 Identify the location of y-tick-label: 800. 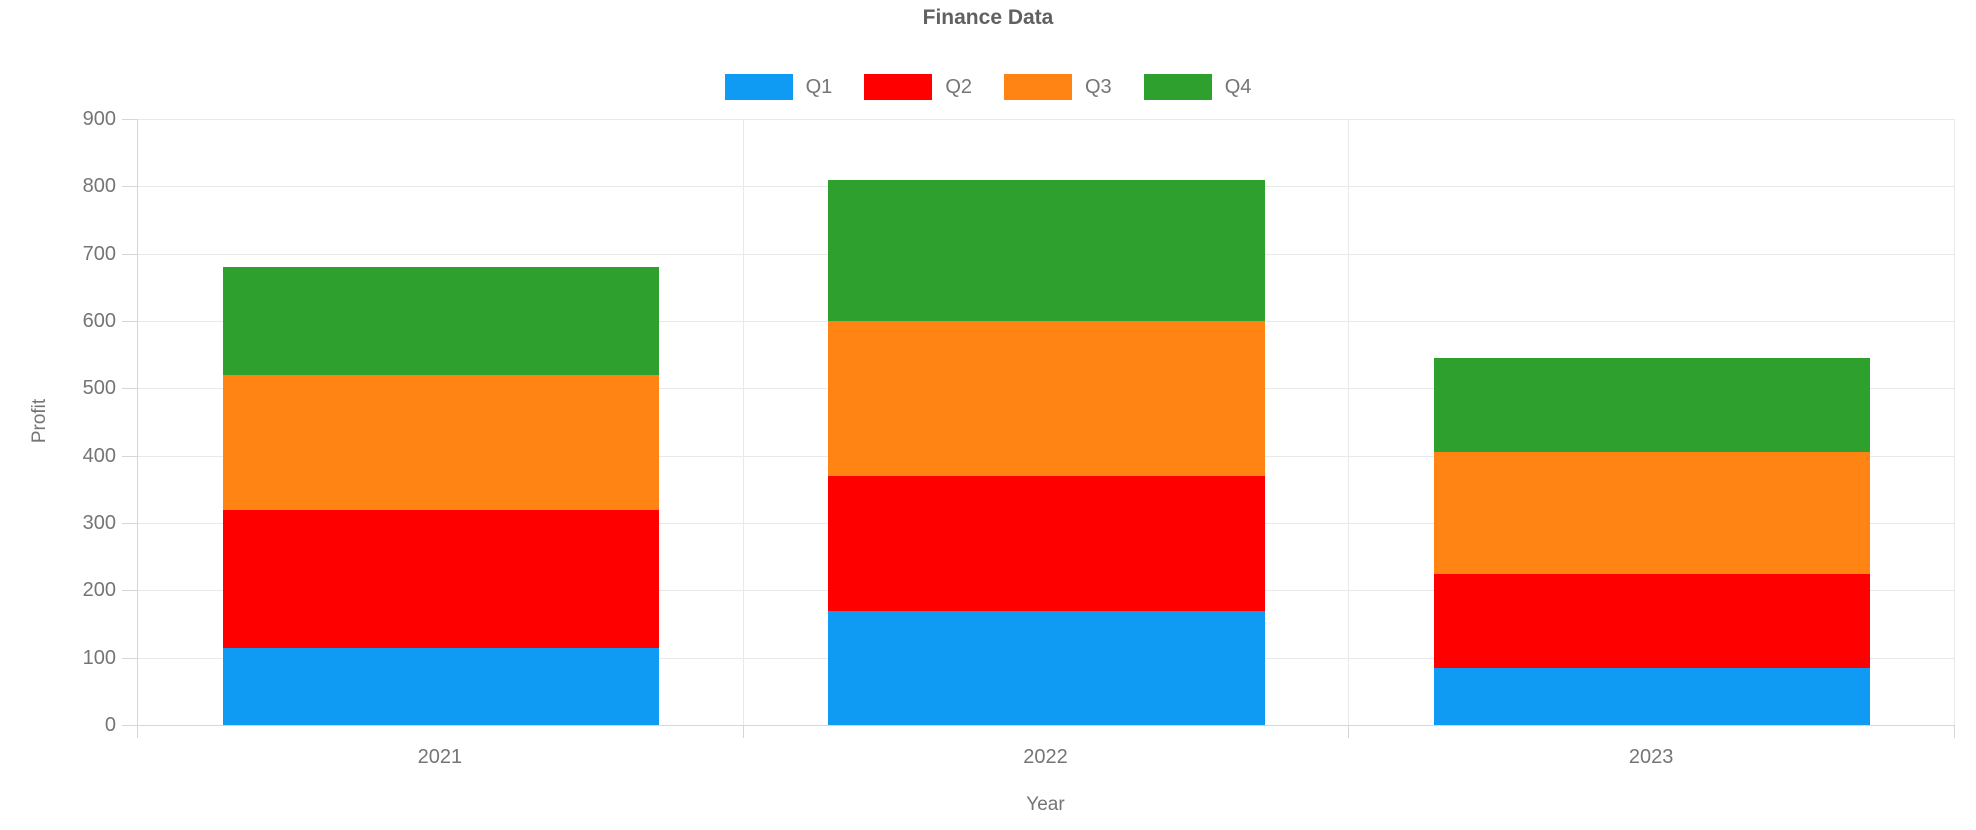
(99, 186).